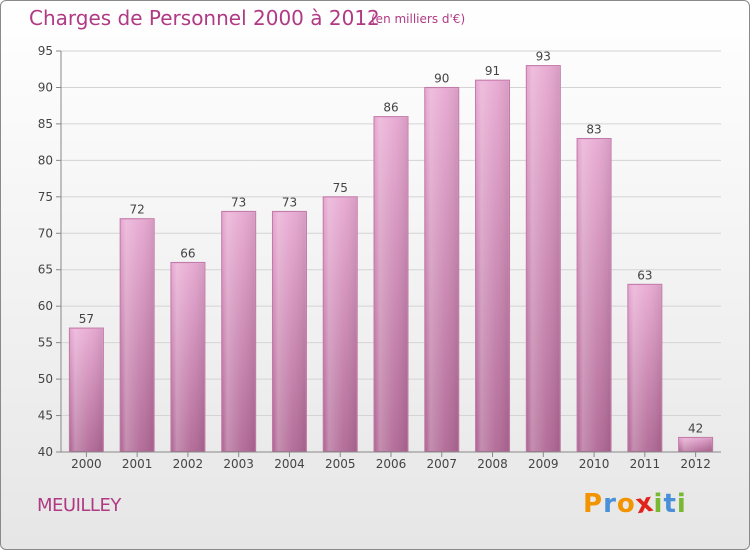 This screenshot has height=550, width=750. Describe the element at coordinates (187, 253) in the screenshot. I see `data-label: 66` at that location.